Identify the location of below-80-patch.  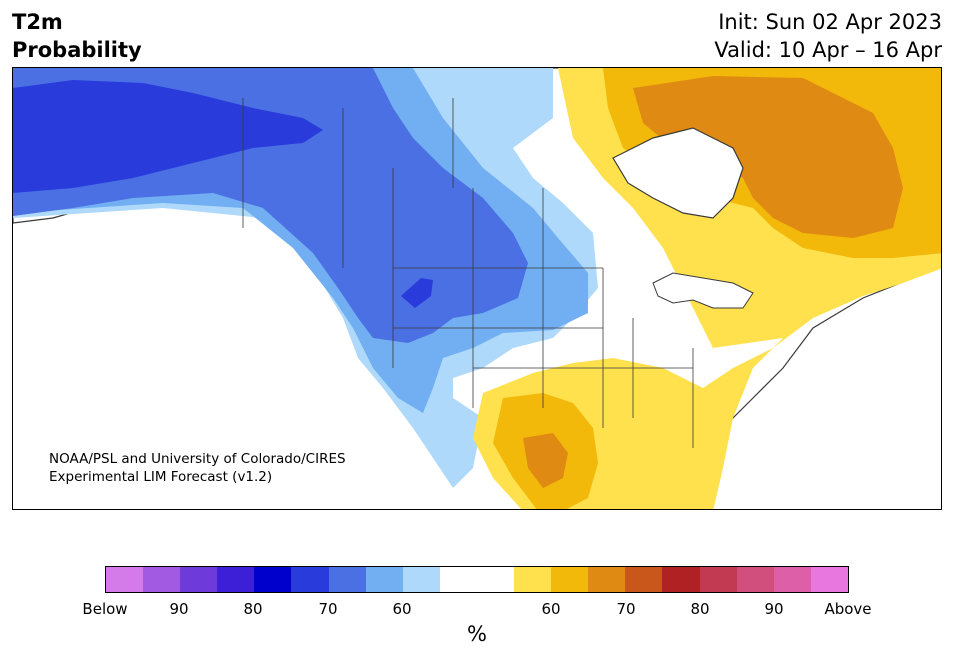
(417, 293).